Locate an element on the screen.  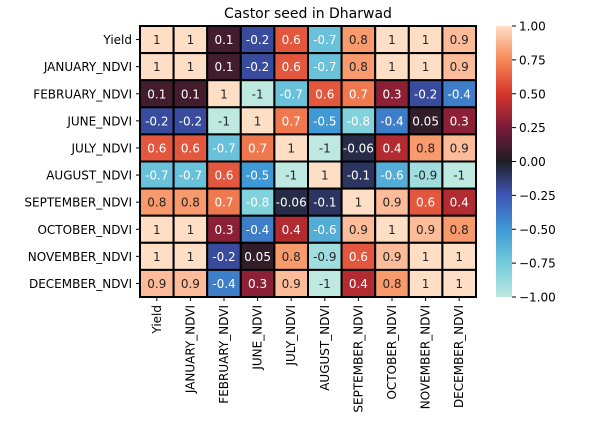
colorbar-tick-label: −0.75 is located at coordinates (537, 264).